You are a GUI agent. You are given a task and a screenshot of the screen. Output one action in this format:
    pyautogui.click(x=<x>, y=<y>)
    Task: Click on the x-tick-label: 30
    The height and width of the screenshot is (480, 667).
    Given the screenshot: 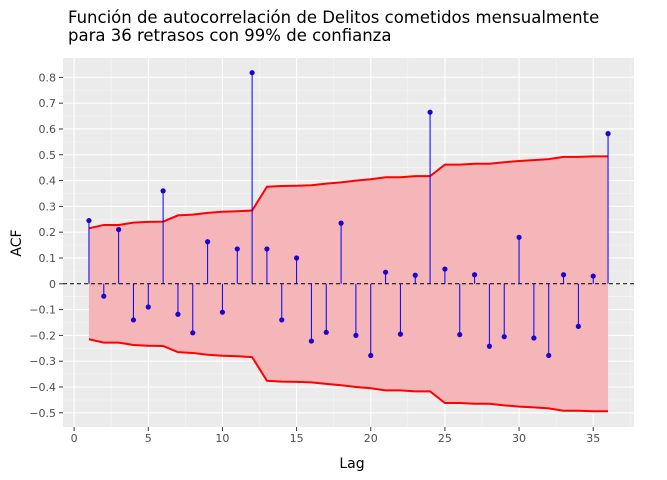 What is the action you would take?
    pyautogui.click(x=519, y=438)
    